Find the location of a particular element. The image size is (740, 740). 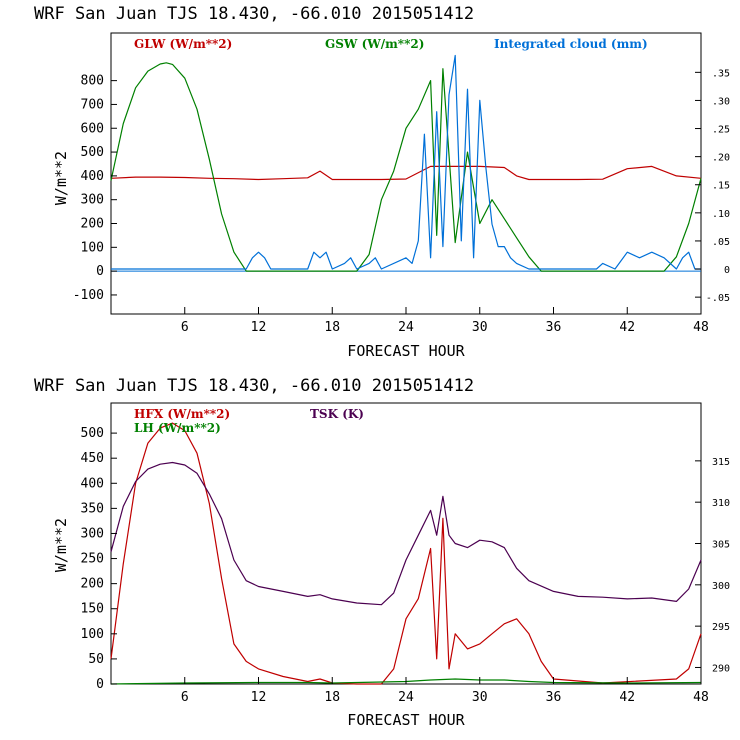

panel-1-y2-ticks: -.05 0 .05 .10 .15 .20 .25 .30 .35 is located at coordinates (712, 186).